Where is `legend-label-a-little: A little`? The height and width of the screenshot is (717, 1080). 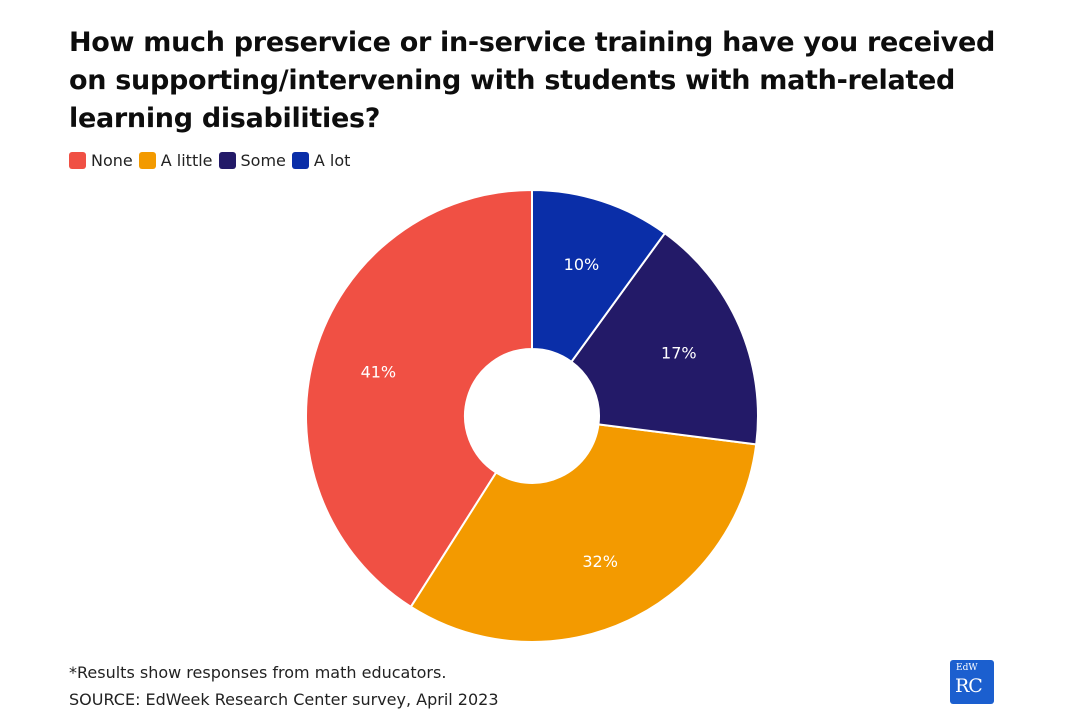
legend-label-a-little: A little is located at coordinates (186, 160).